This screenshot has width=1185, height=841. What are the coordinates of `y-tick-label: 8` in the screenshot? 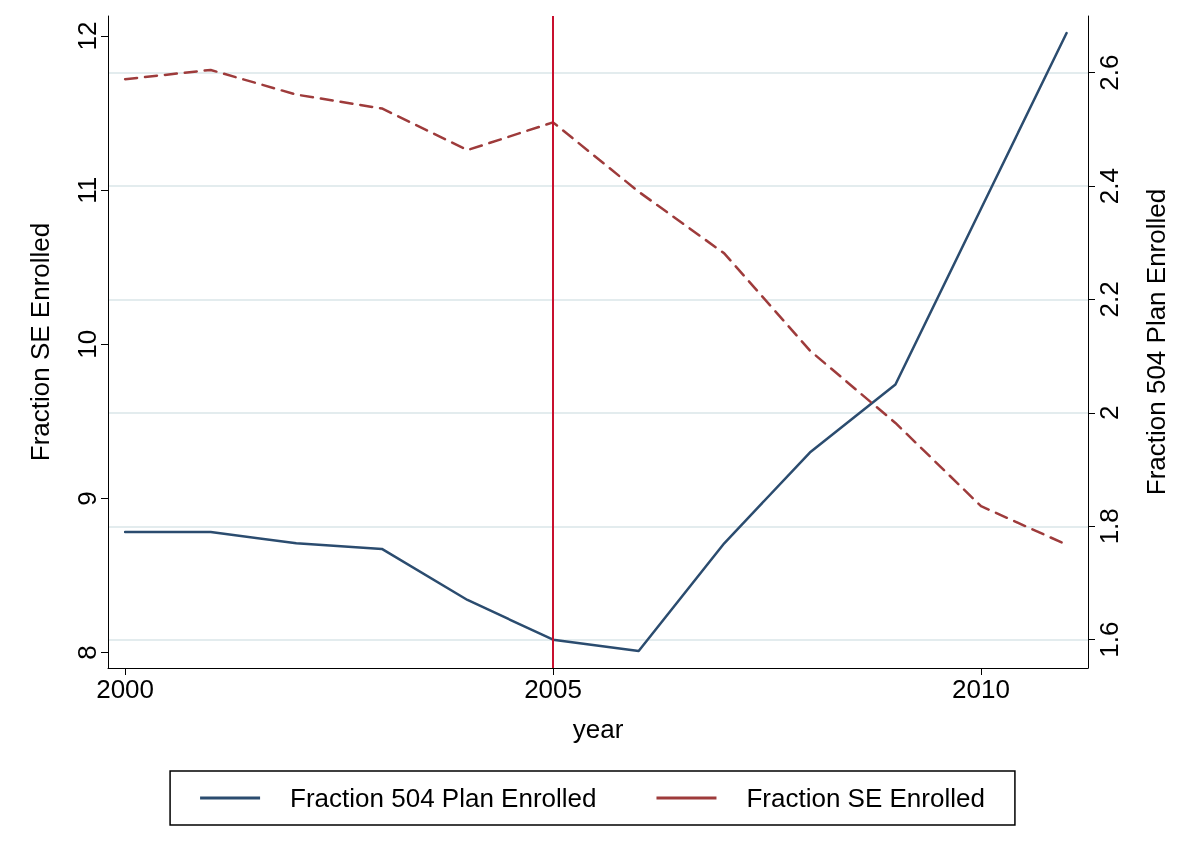 It's located at (87, 652).